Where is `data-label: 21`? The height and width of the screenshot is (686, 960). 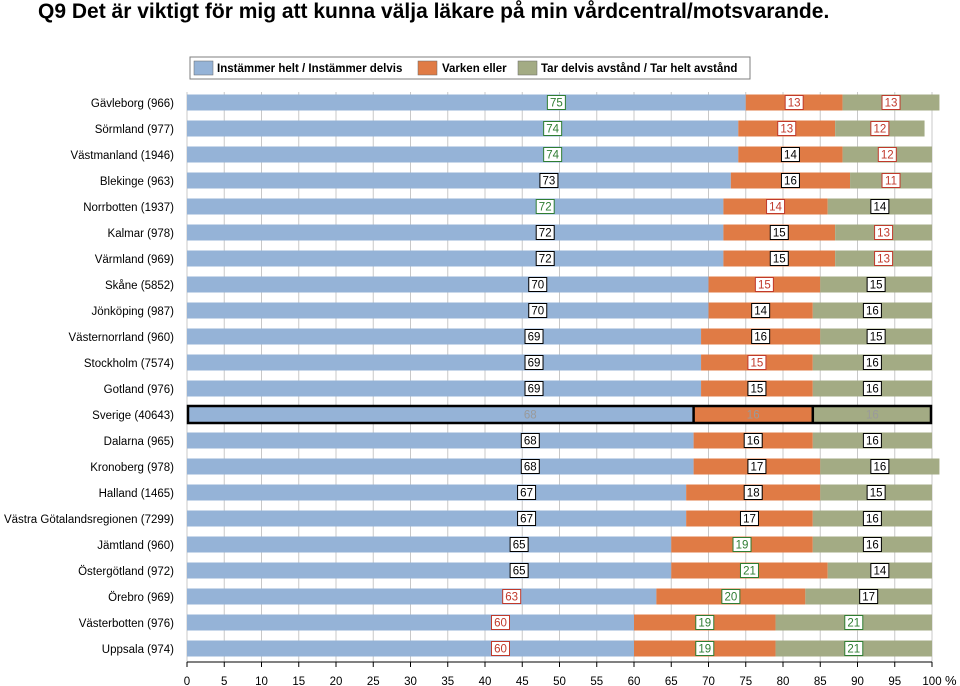
data-label: 21 is located at coordinates (749, 570).